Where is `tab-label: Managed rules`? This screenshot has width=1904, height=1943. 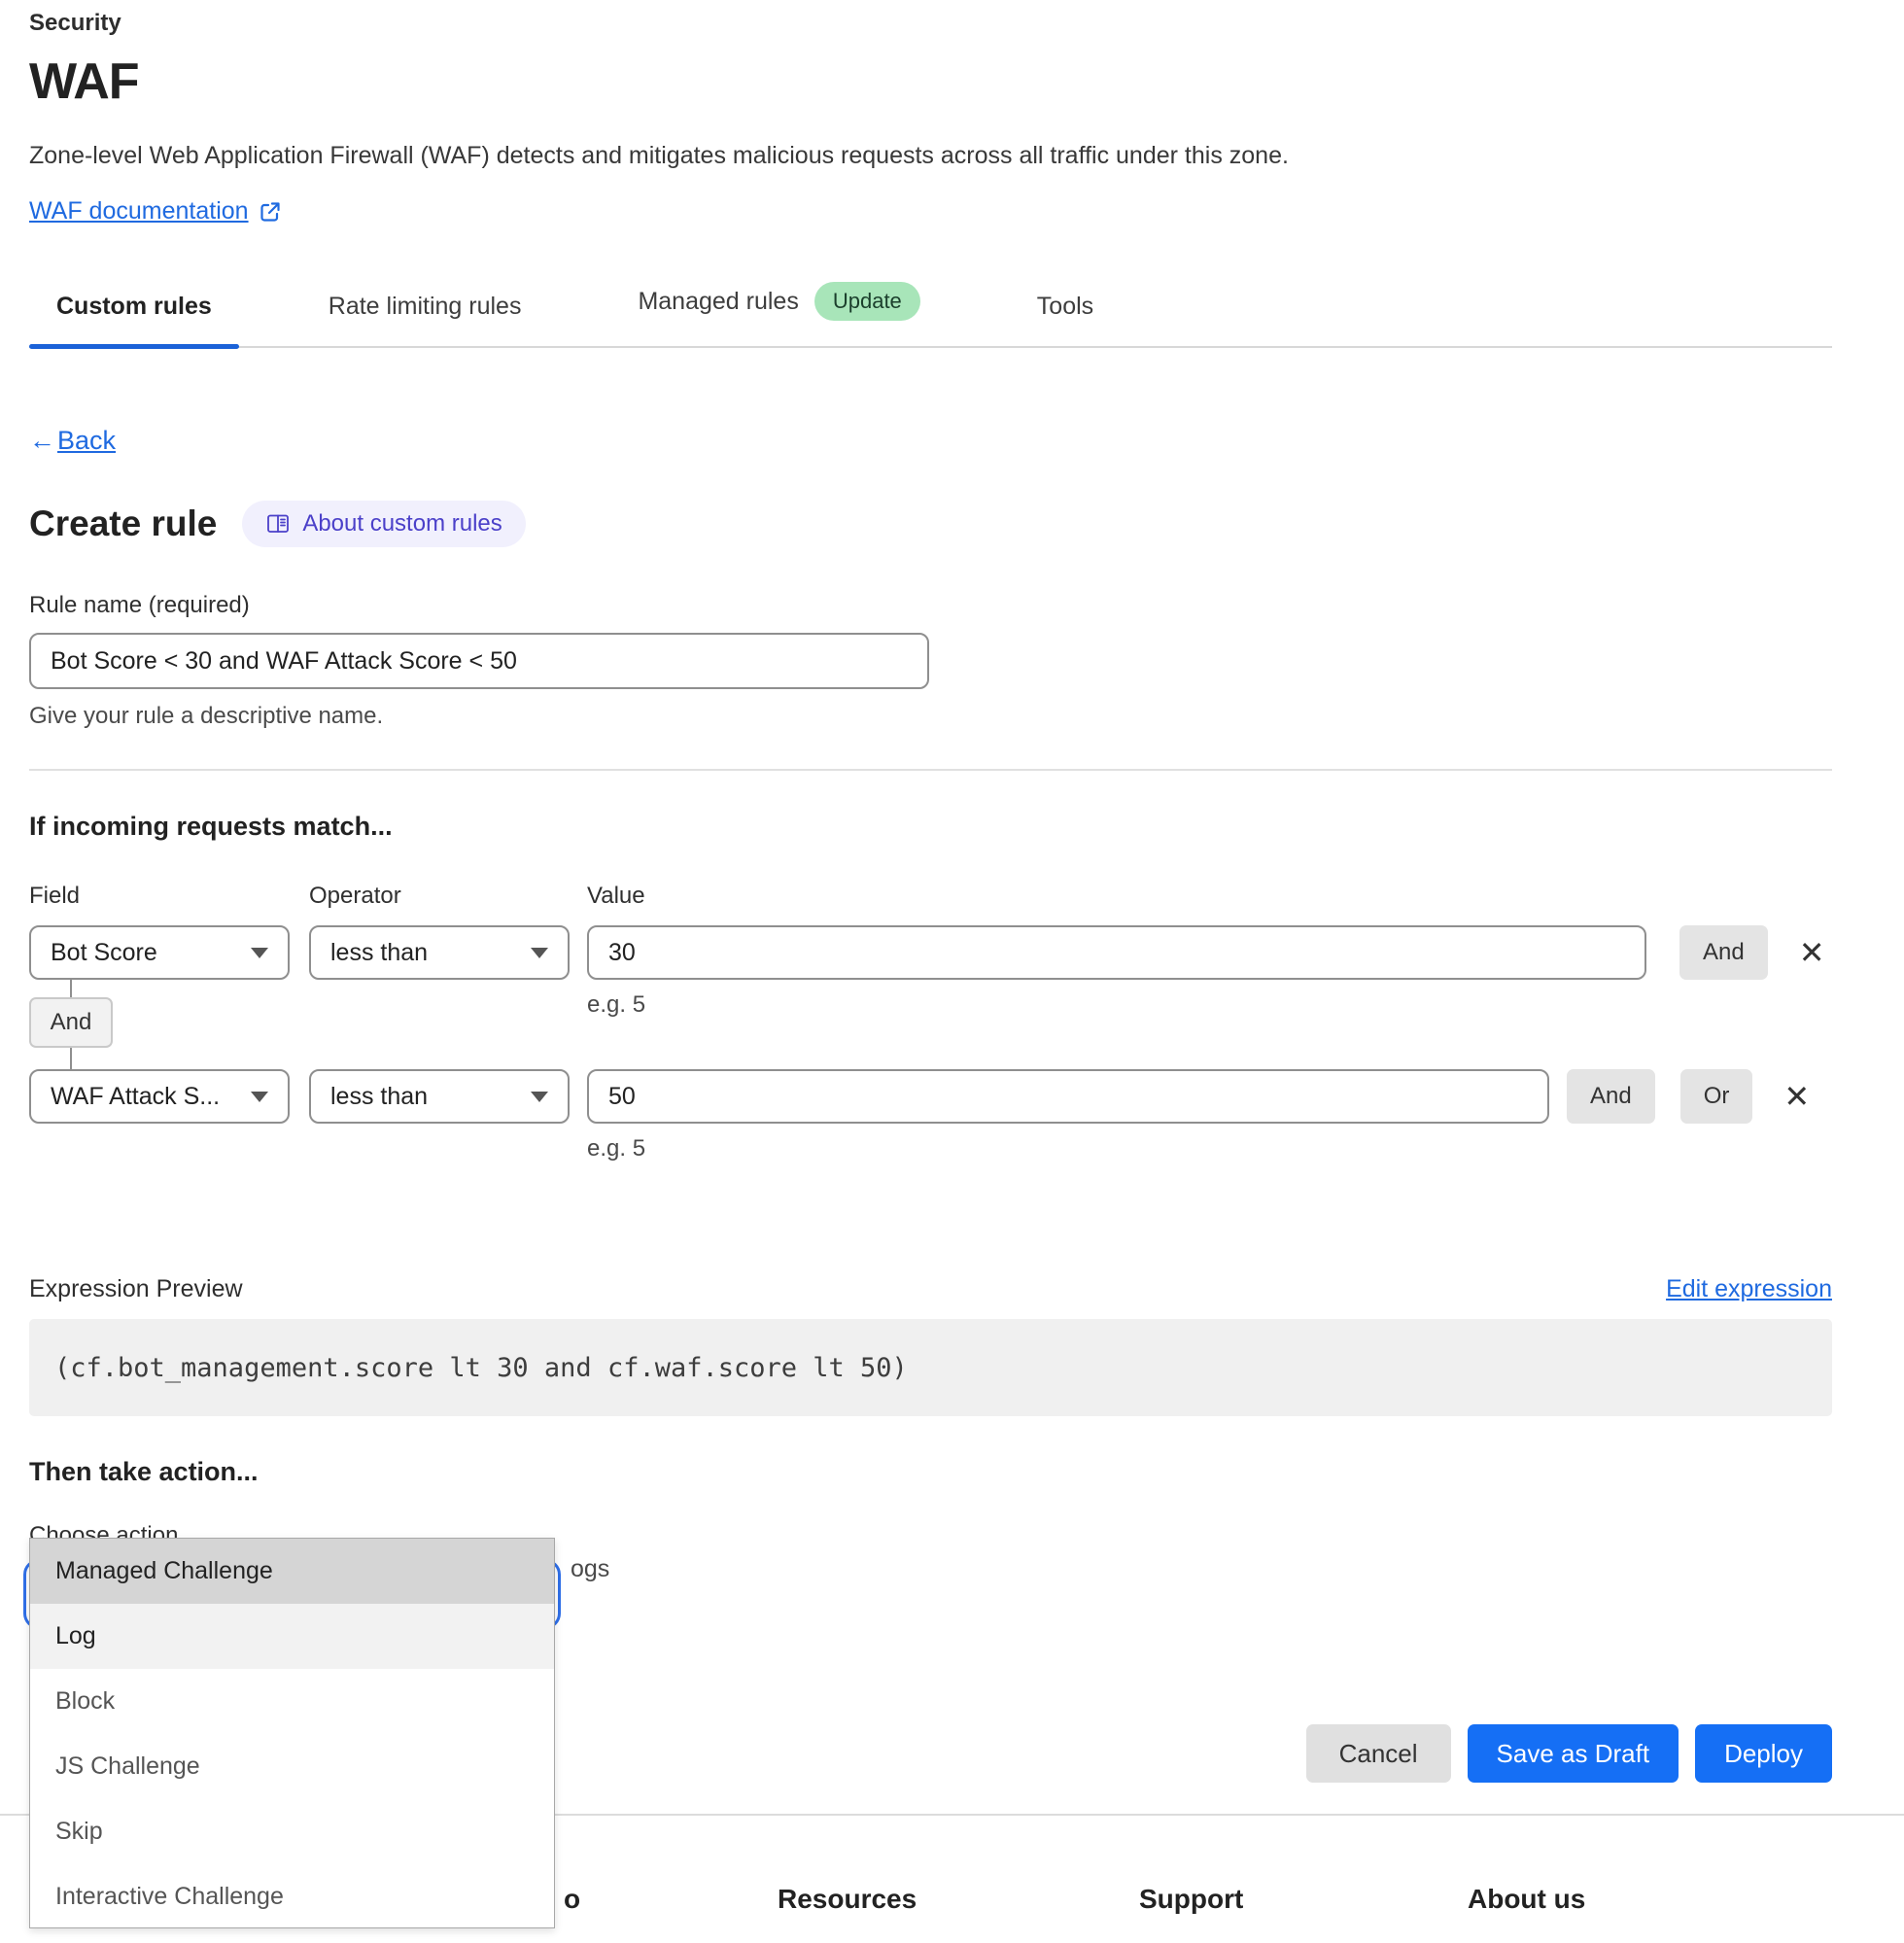
tab-label: Managed rules is located at coordinates (718, 301).